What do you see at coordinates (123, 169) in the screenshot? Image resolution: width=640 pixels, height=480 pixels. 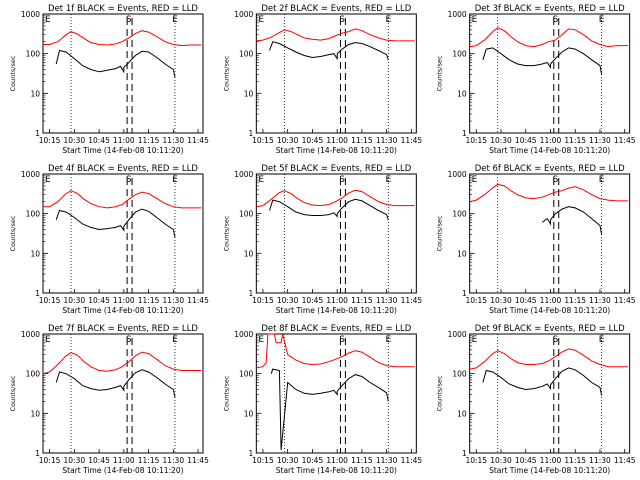 I see `chart-title: Det 4f BLACK = Events, RED = LLD` at bounding box center [123, 169].